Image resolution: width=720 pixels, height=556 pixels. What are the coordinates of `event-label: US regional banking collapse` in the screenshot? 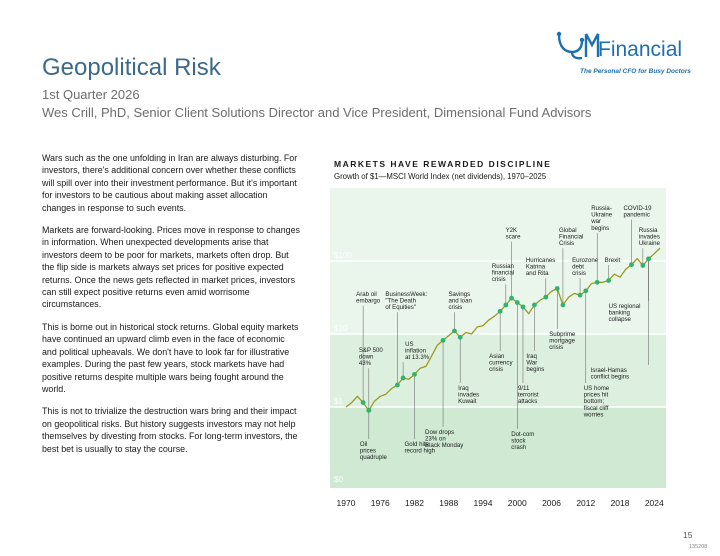 It's located at (625, 313).